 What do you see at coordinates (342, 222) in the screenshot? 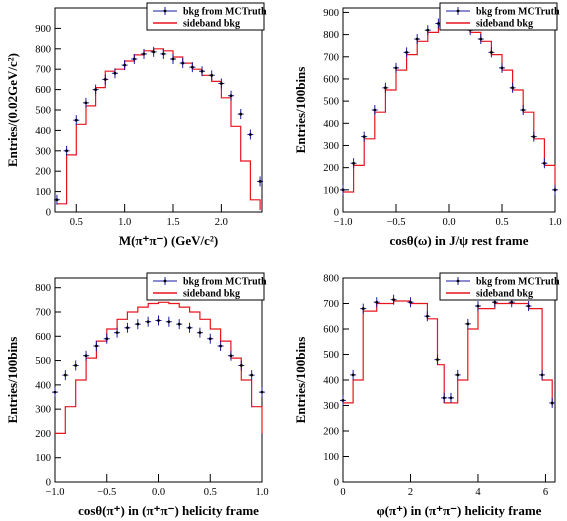
I see `x-tick-label: −1.0` at bounding box center [342, 222].